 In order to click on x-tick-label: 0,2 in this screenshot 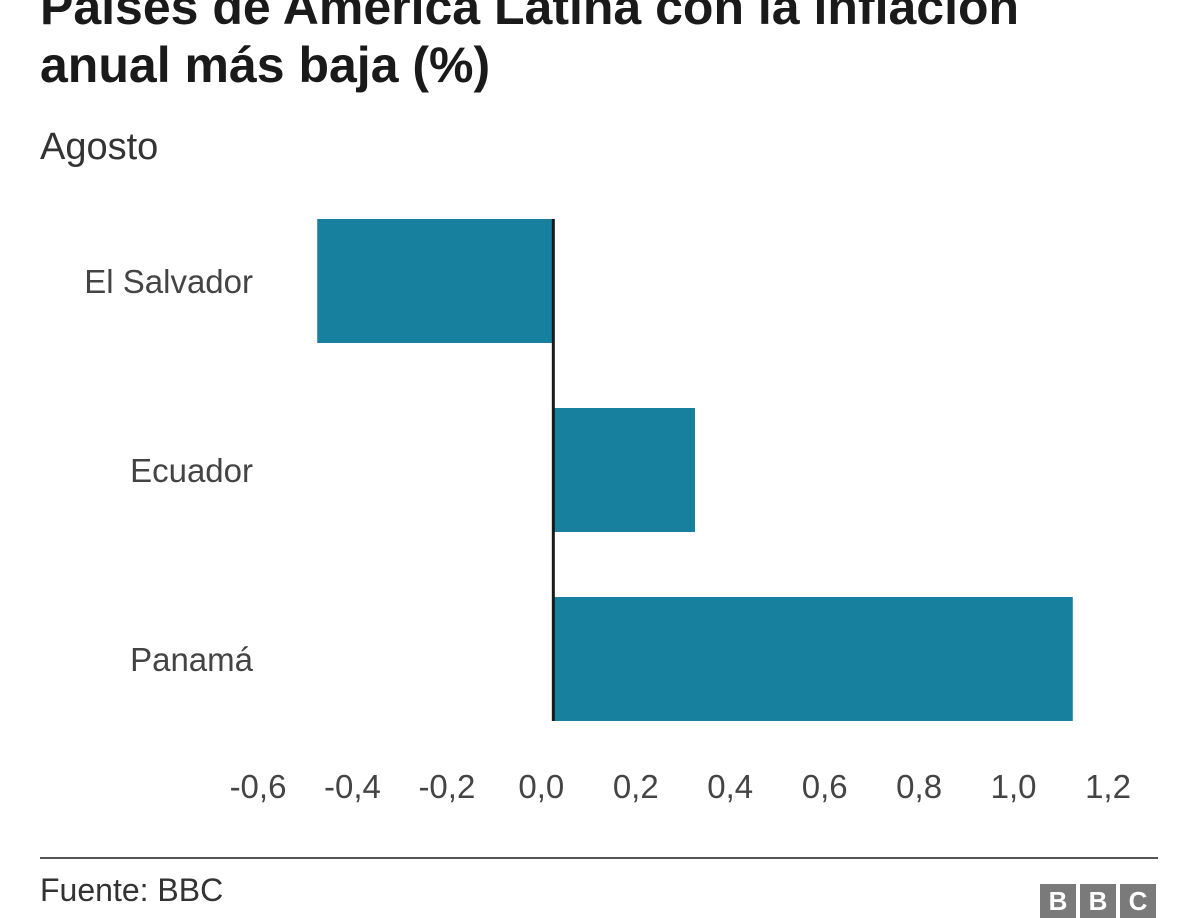, I will do `click(636, 786)`.